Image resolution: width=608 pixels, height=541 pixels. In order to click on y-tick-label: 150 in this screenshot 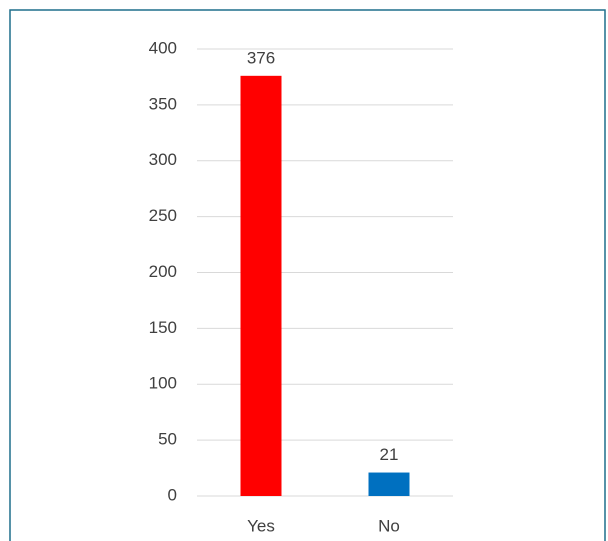, I will do `click(163, 327)`.